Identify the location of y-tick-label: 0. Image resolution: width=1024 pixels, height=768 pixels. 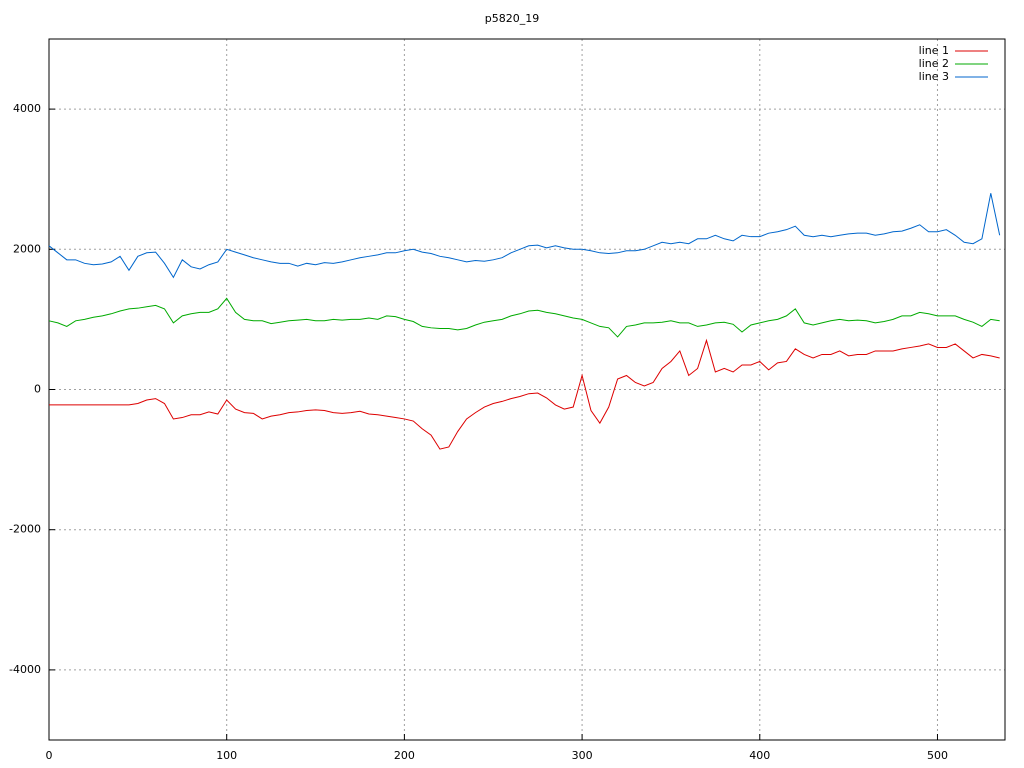
(37, 389).